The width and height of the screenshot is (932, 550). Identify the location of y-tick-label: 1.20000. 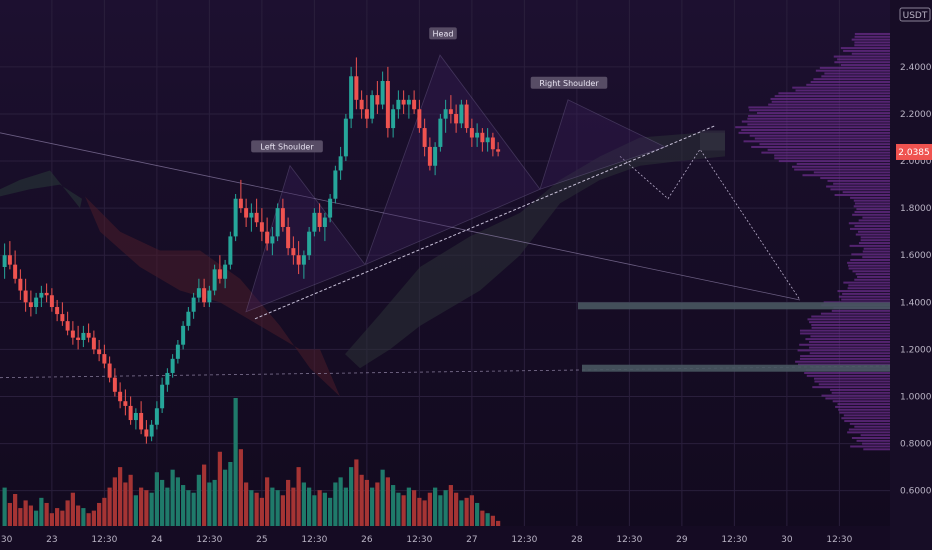
(916, 350).